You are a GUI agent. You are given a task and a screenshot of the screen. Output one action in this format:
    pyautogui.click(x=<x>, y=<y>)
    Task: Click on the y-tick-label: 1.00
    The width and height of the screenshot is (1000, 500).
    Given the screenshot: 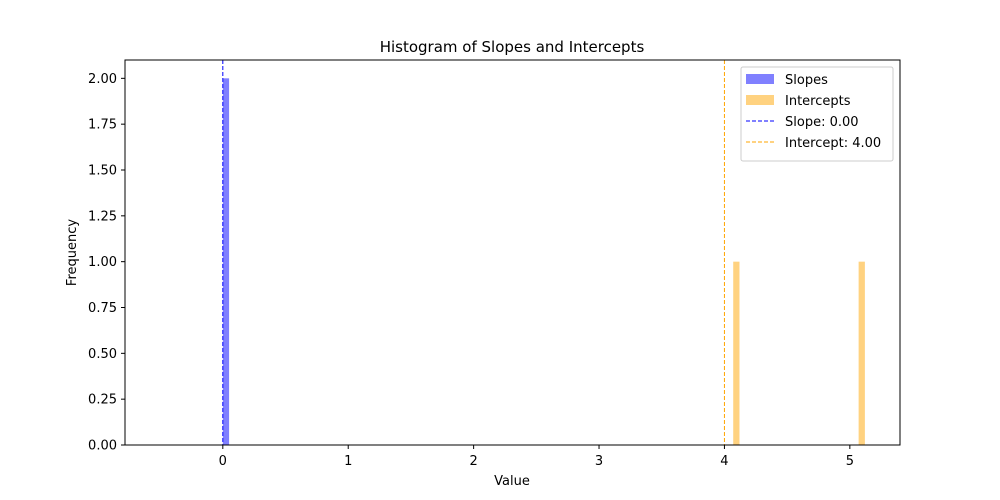 What is the action you would take?
    pyautogui.click(x=102, y=262)
    